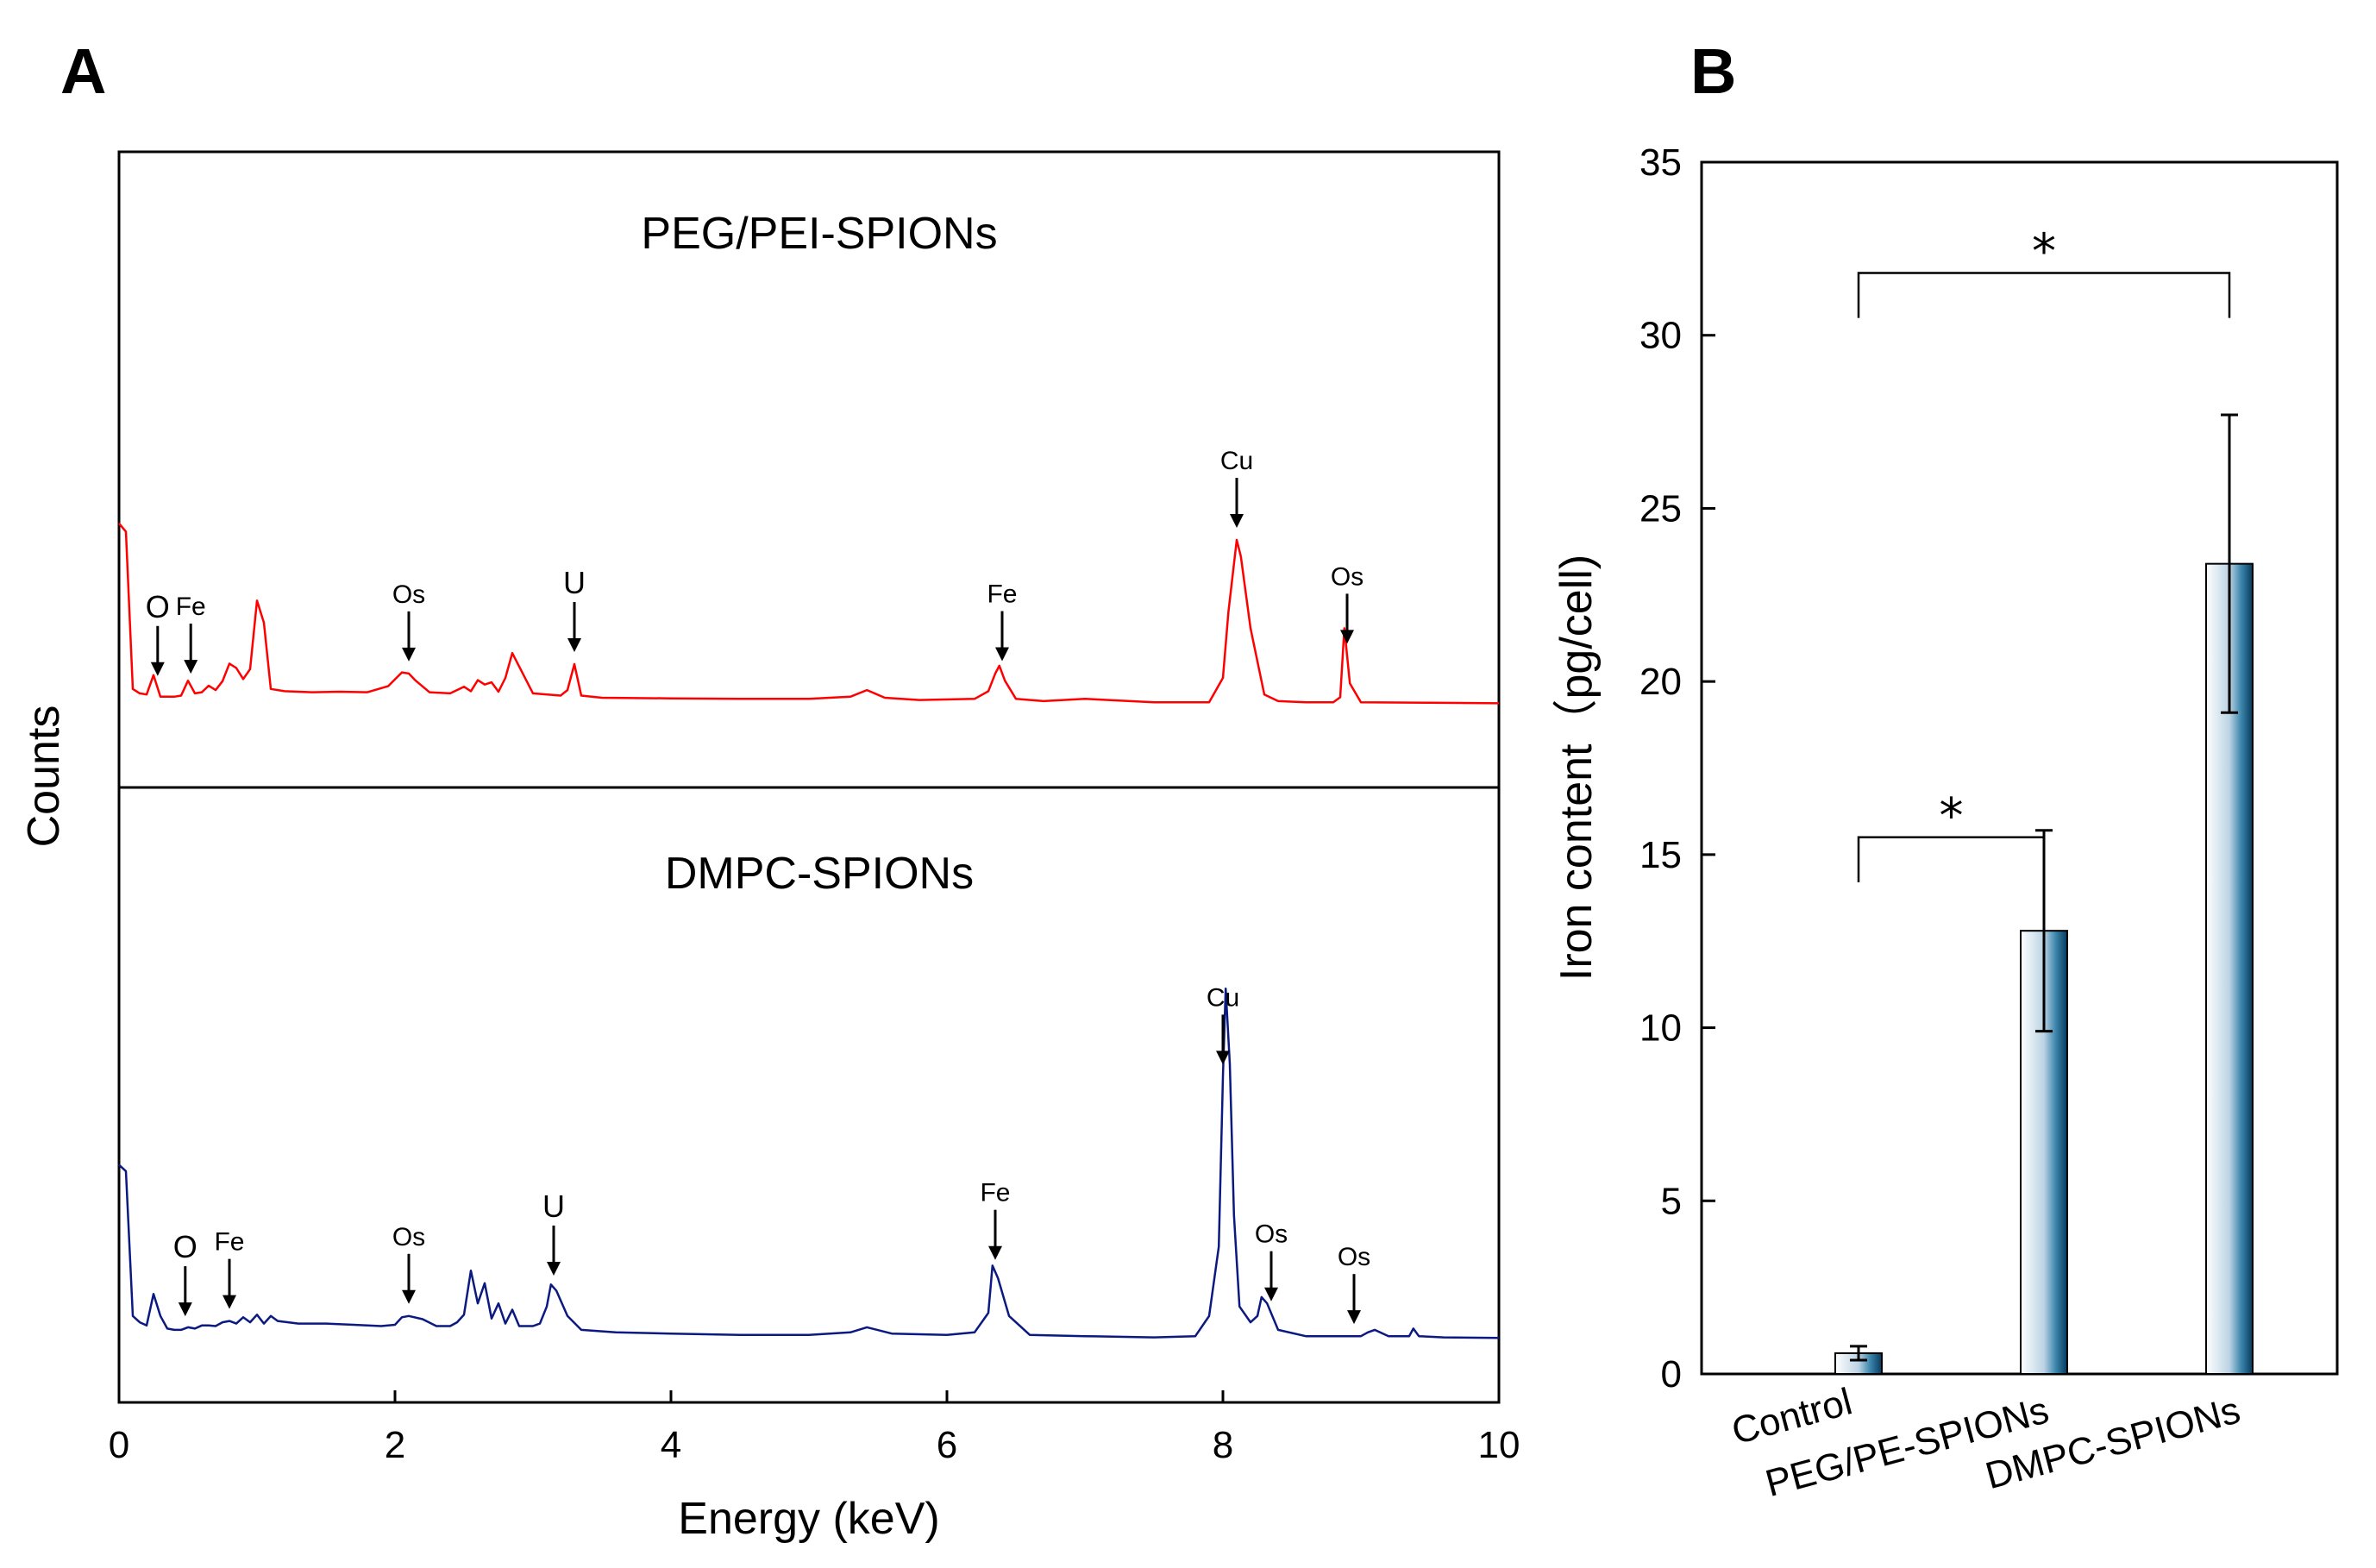  I want to click on peak-annotation-o-0: O, so click(158, 632).